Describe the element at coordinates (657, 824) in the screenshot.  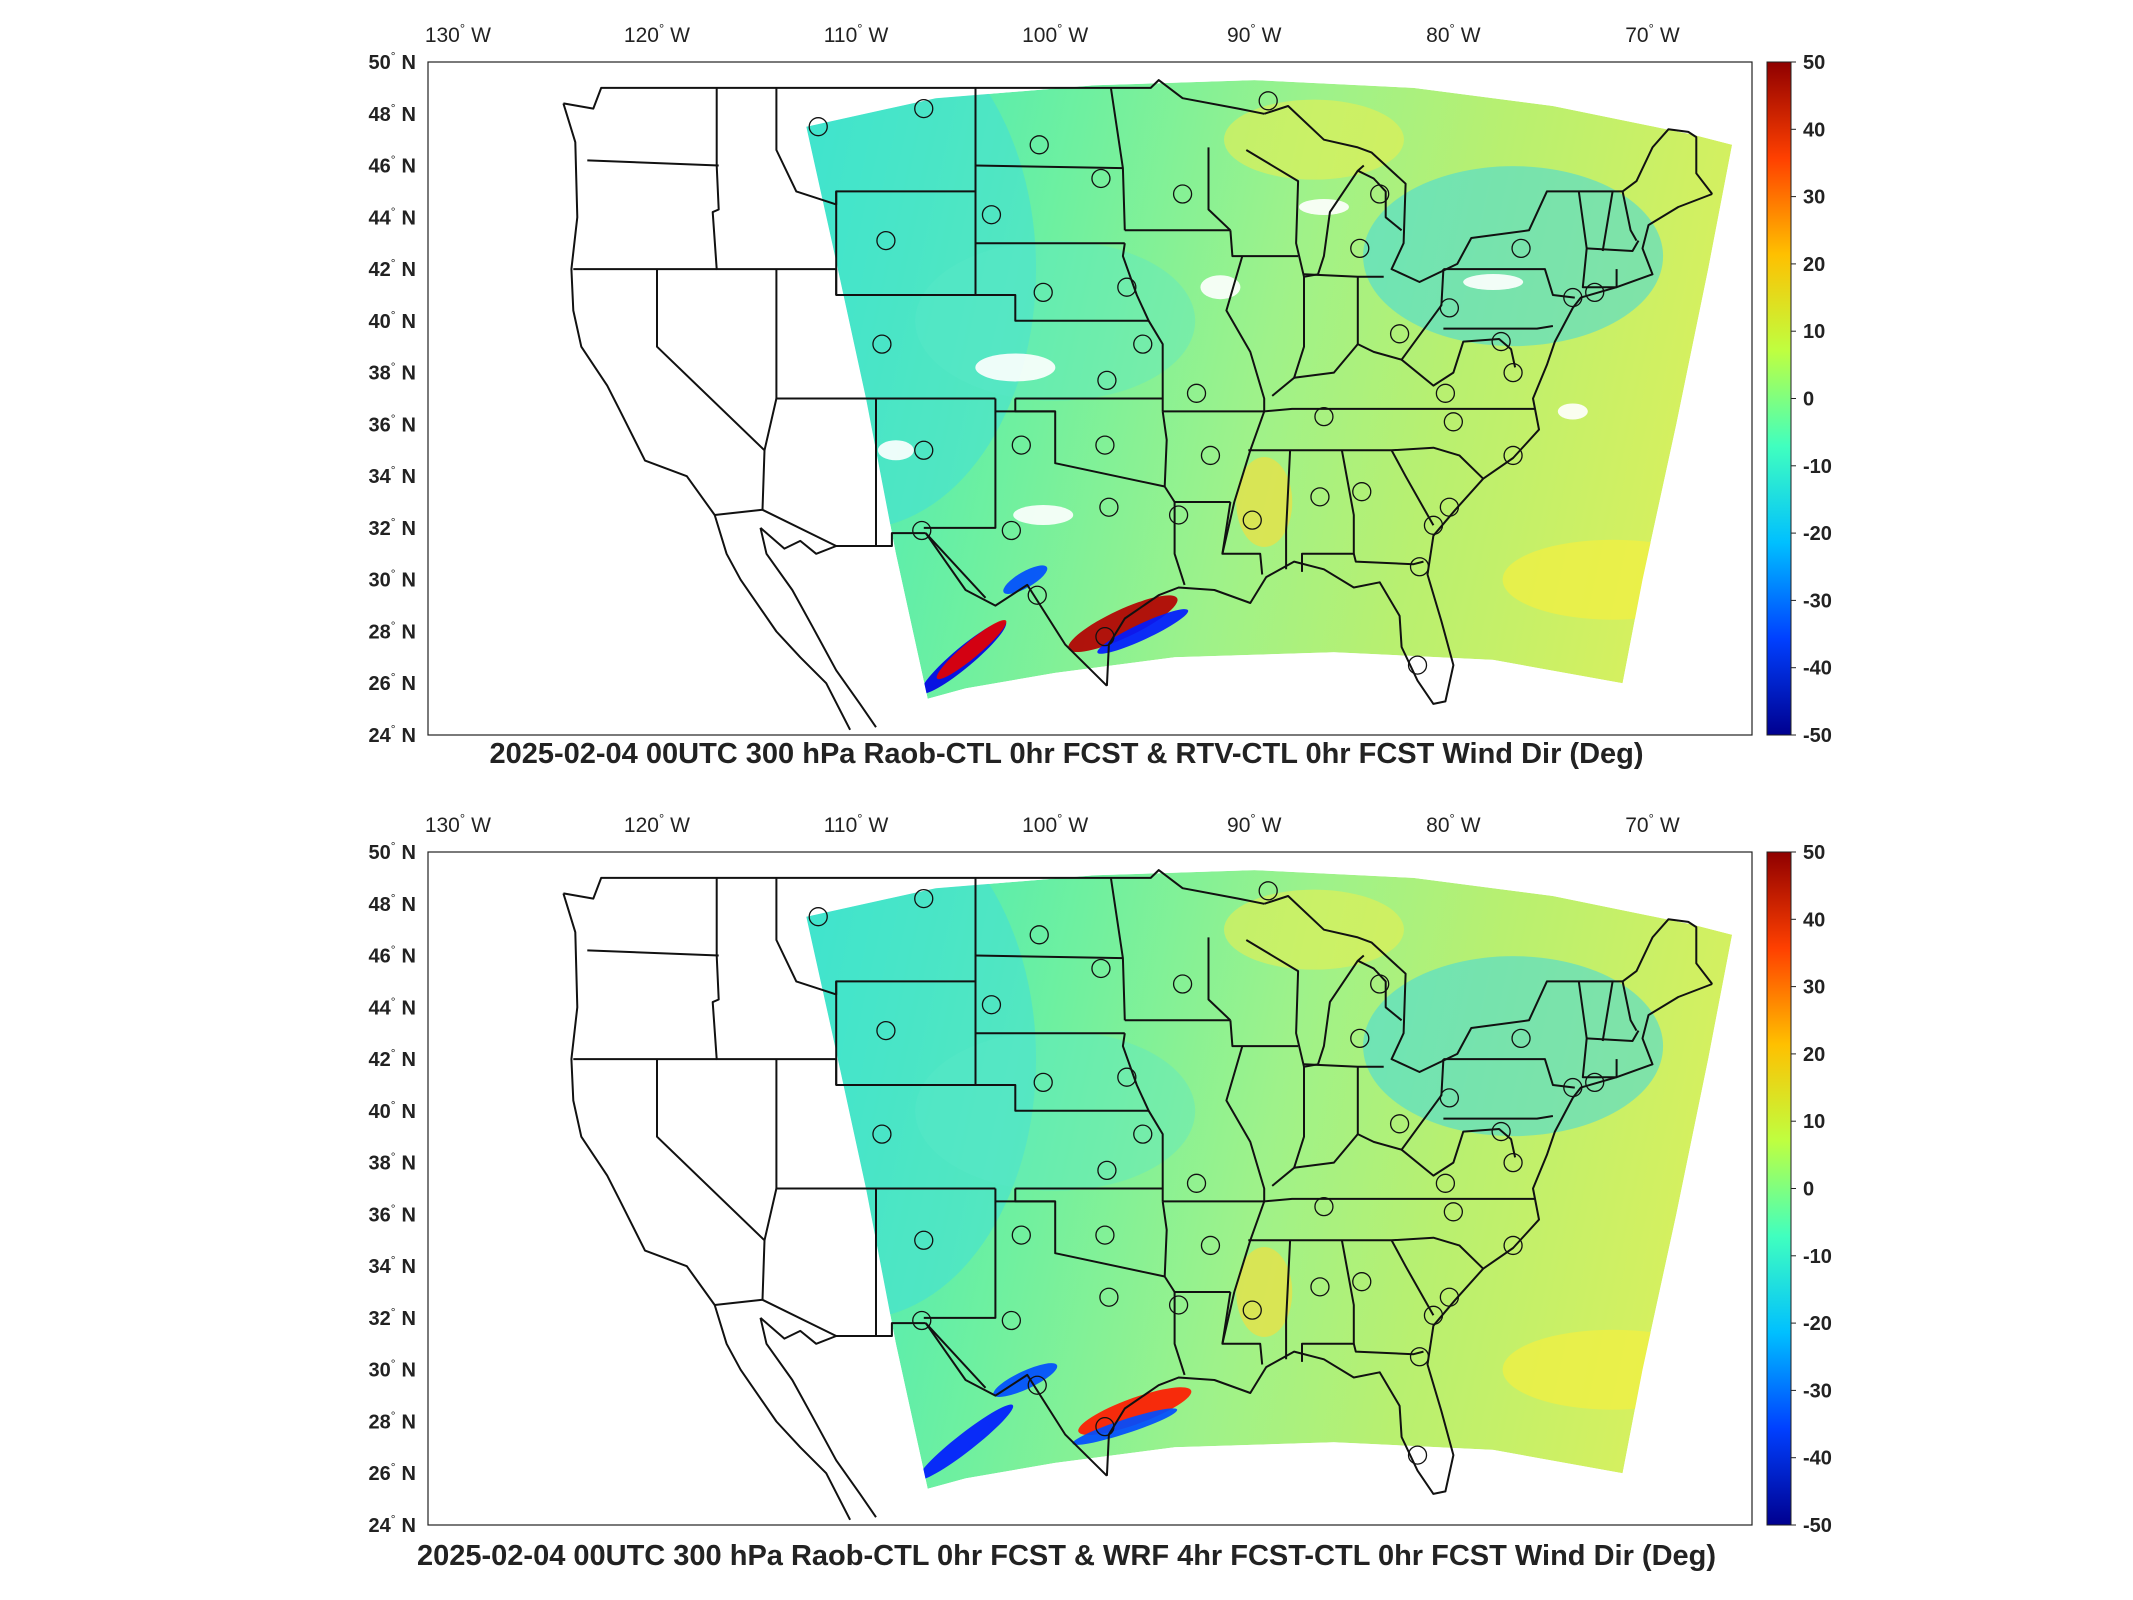
I see `lon-tick-label: 120° W` at that location.